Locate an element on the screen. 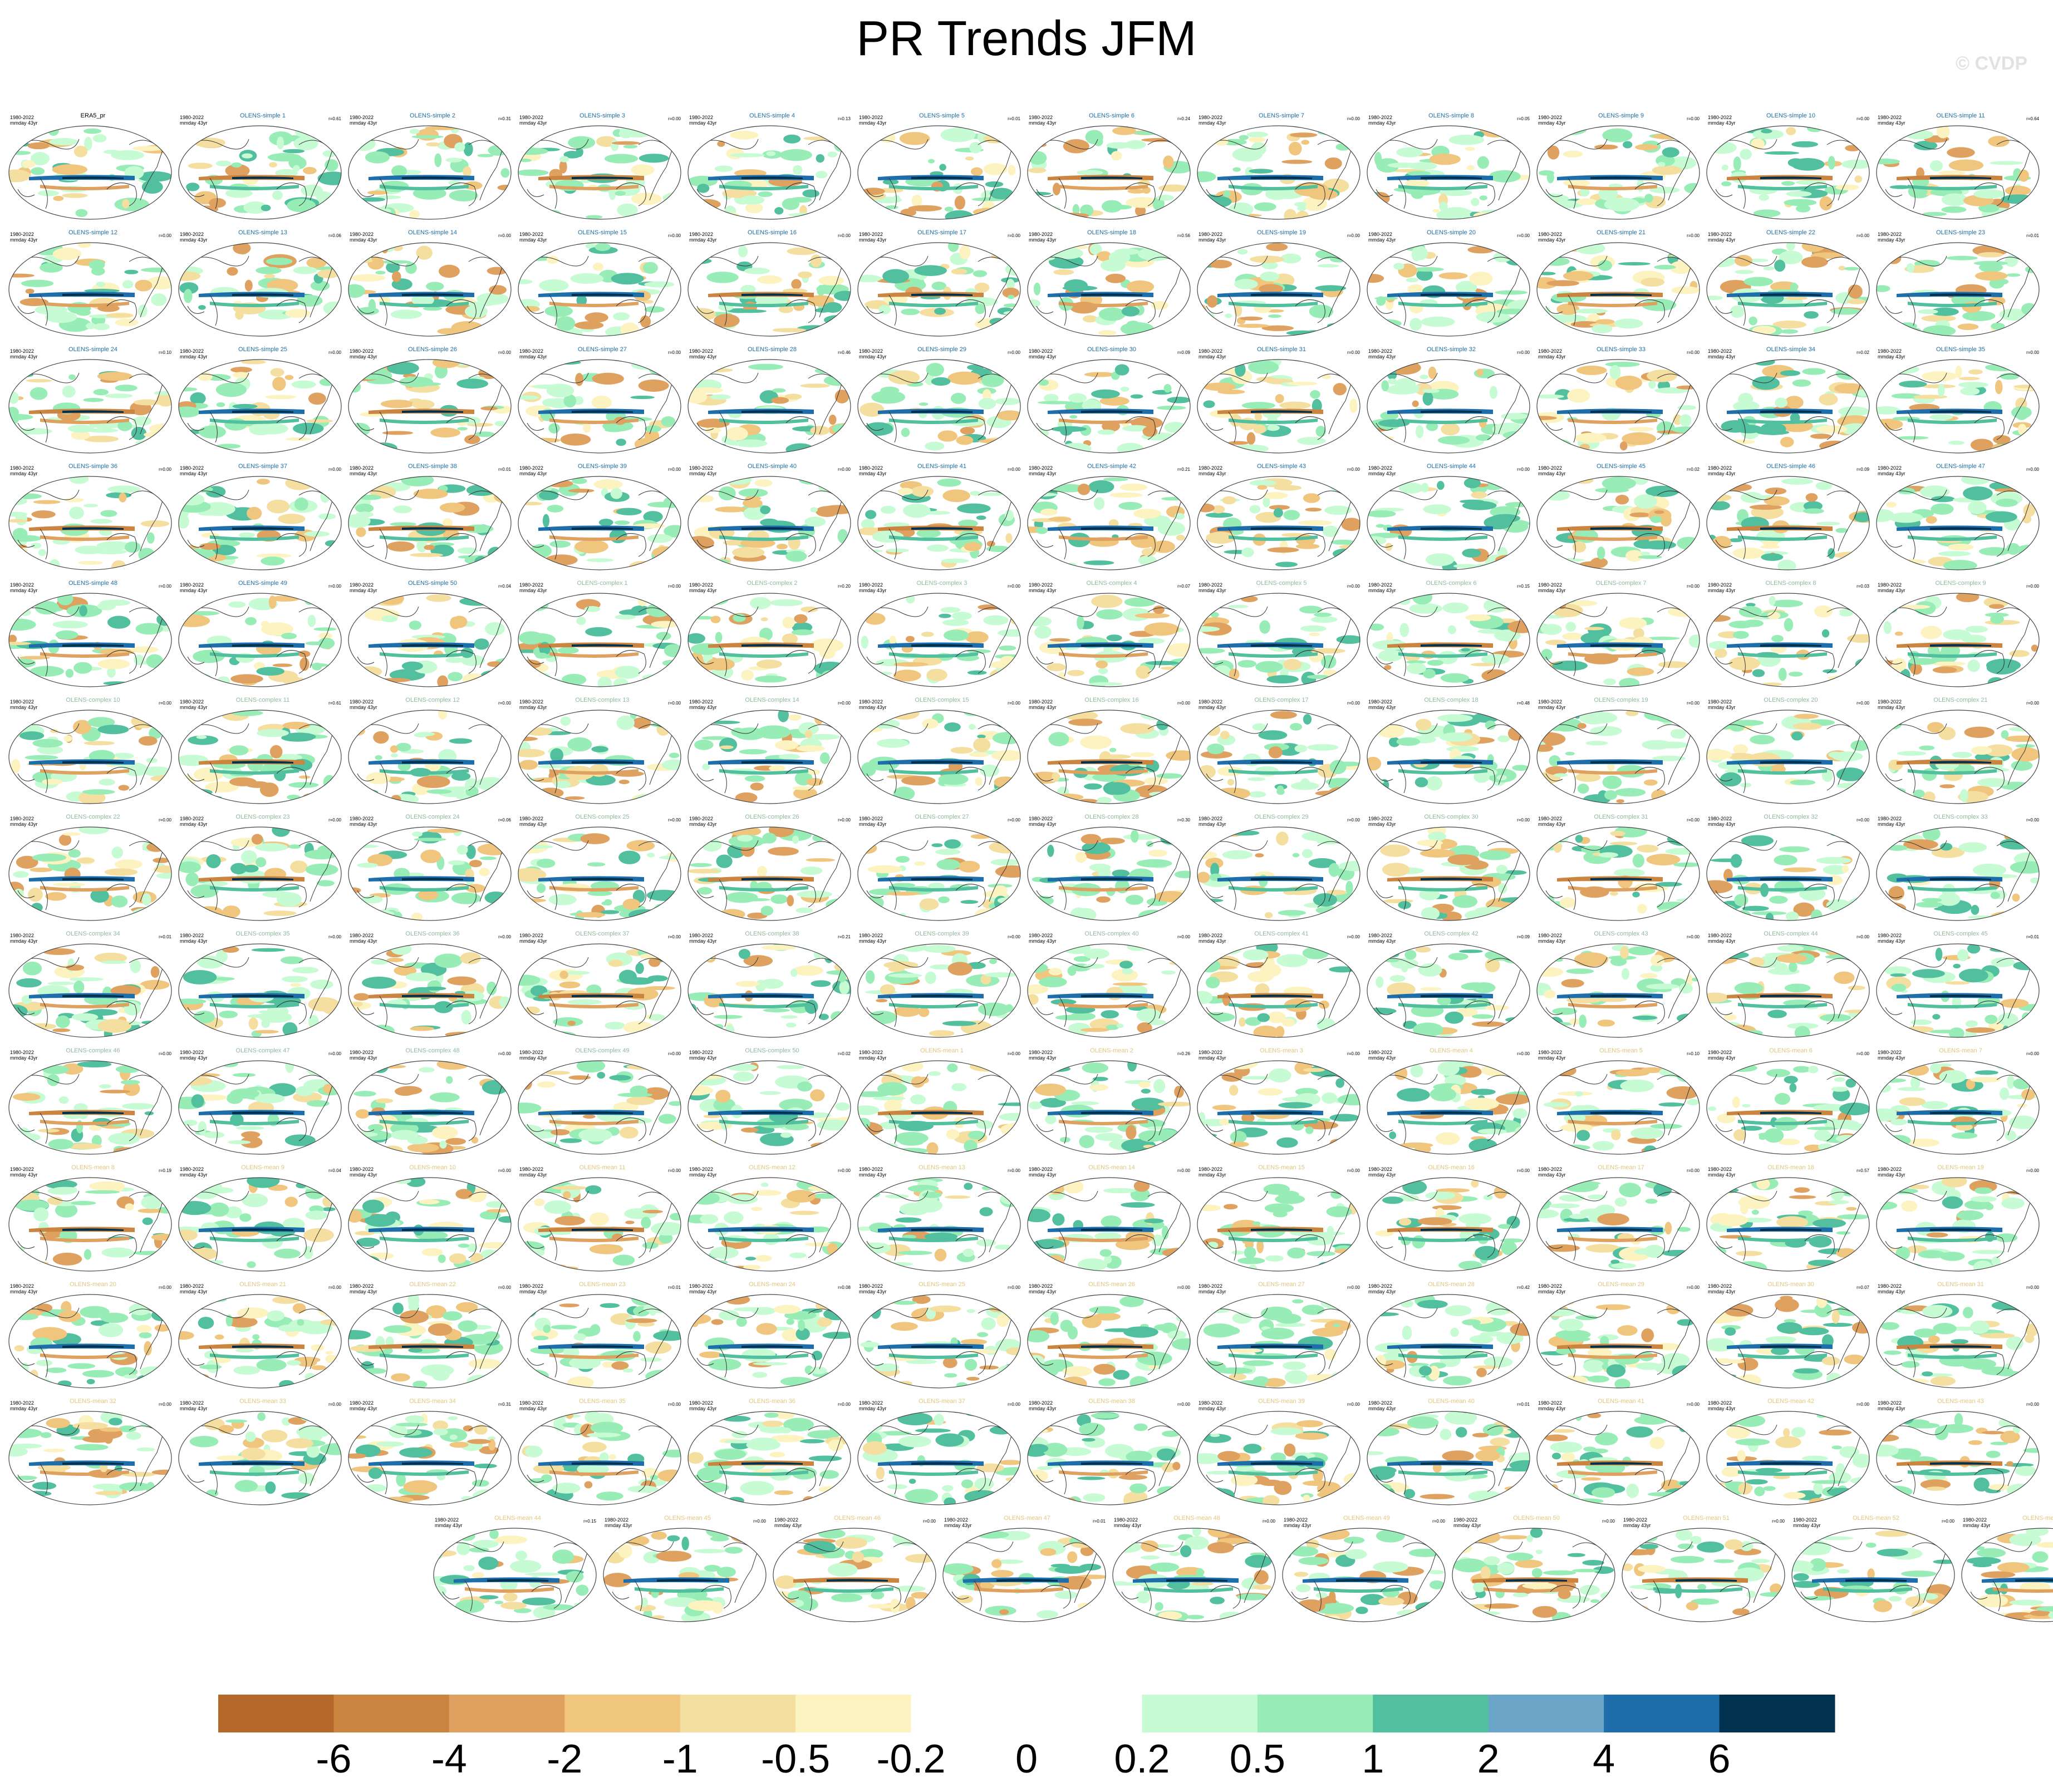 This screenshot has height=1792, width=2053. panel-title: OLENS-simple 23 is located at coordinates (1961, 232).